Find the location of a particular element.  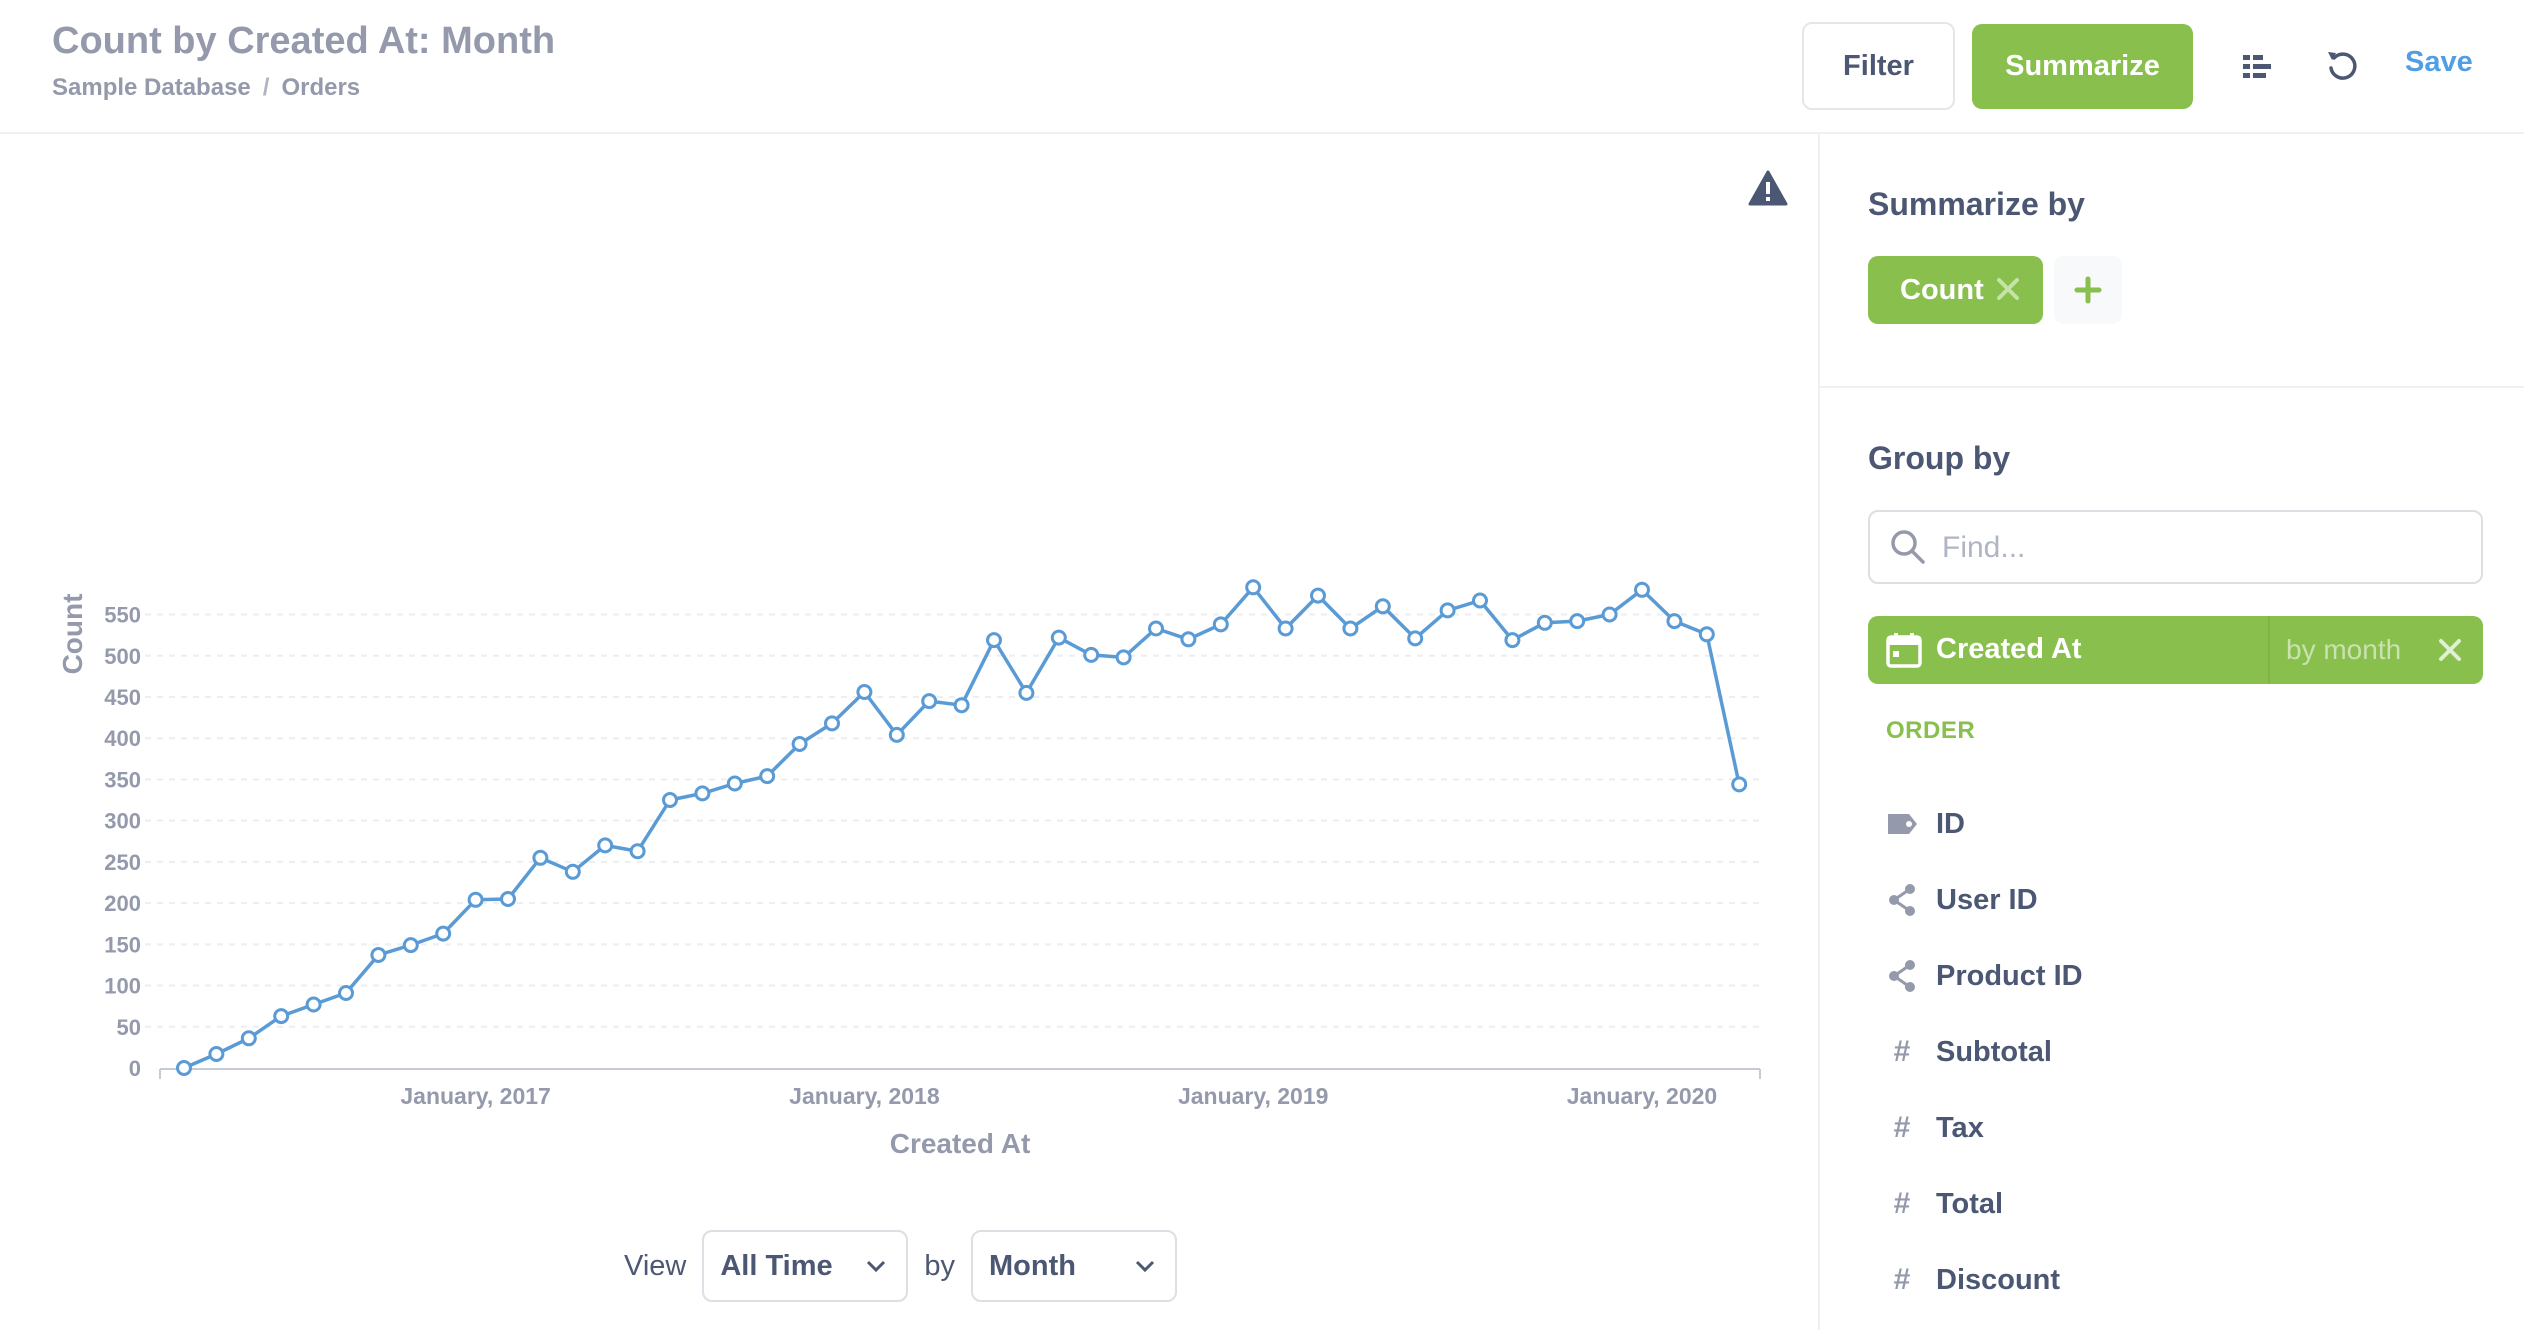

search-input is located at coordinates (2202, 548).